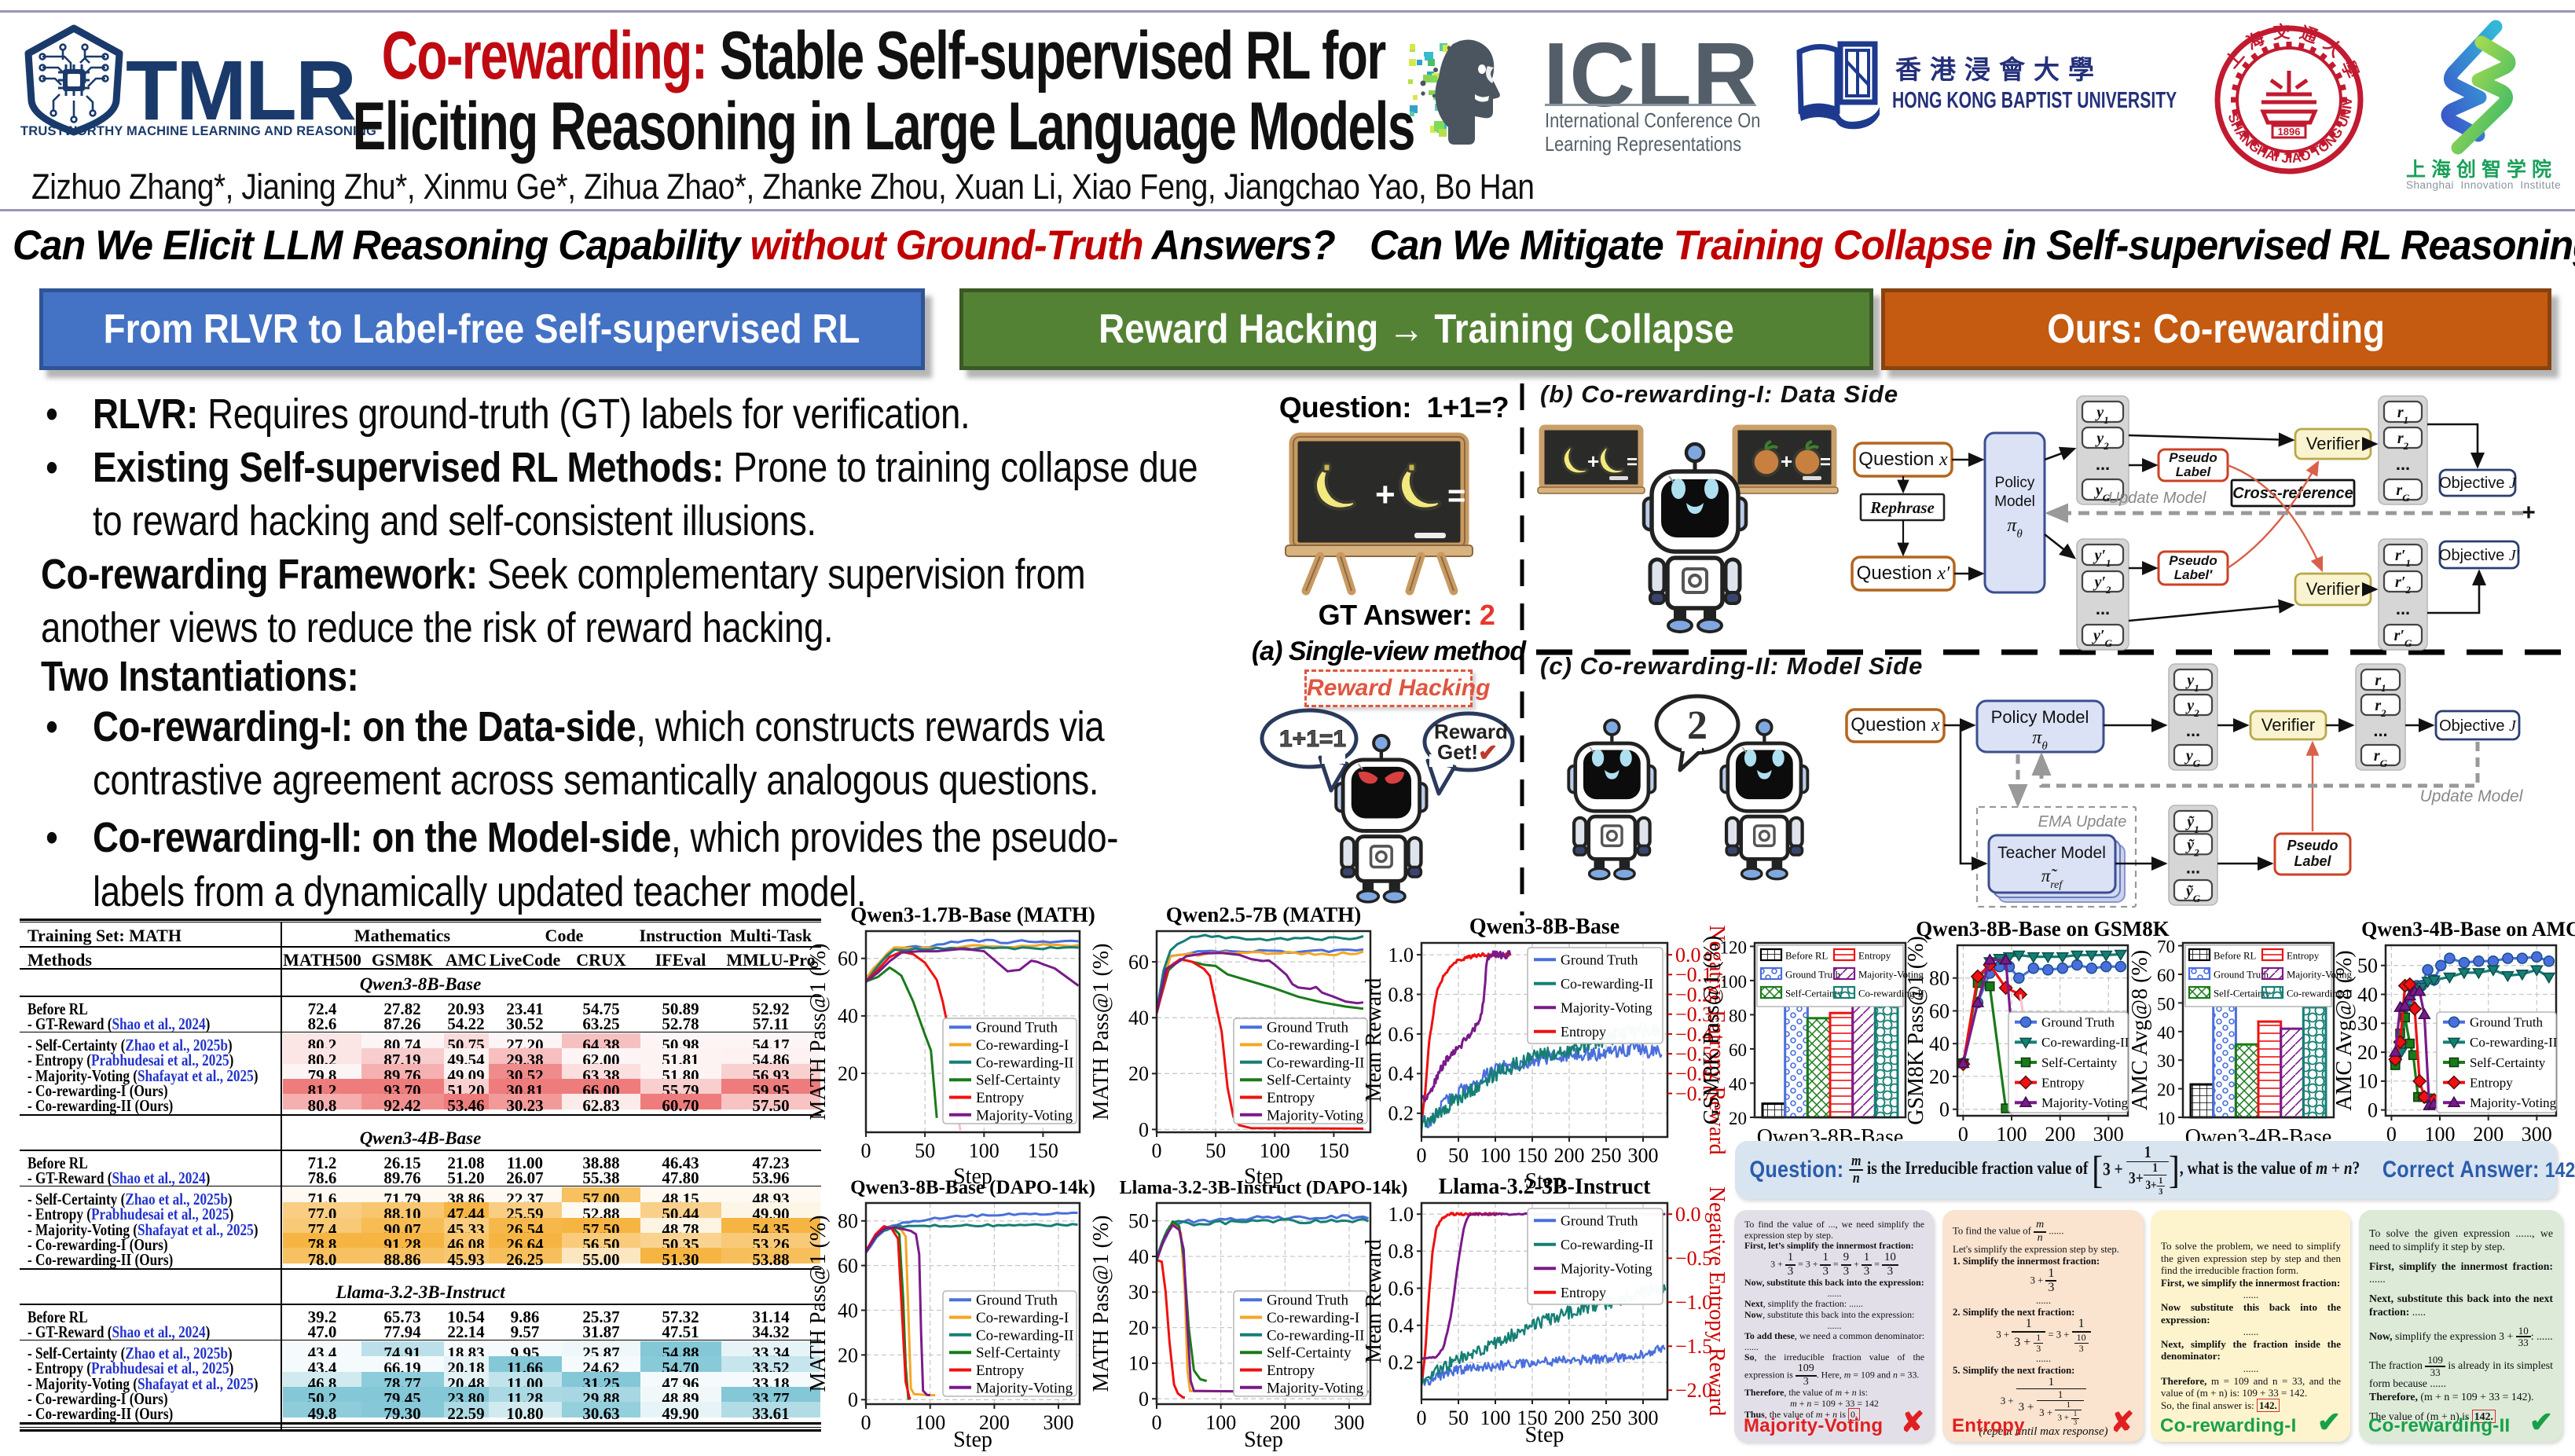 The image size is (2575, 1456). Describe the element at coordinates (2015, 483) in the screenshot. I see `svg-text: Policy` at that location.